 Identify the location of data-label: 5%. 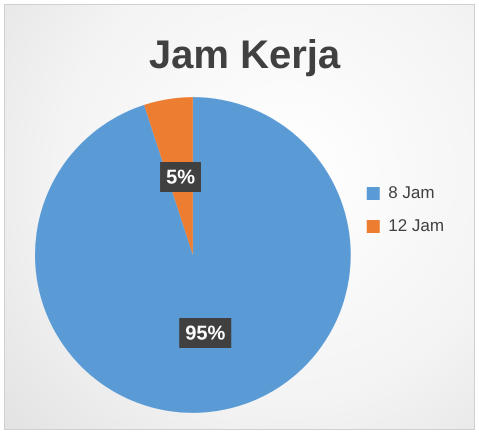
(181, 177).